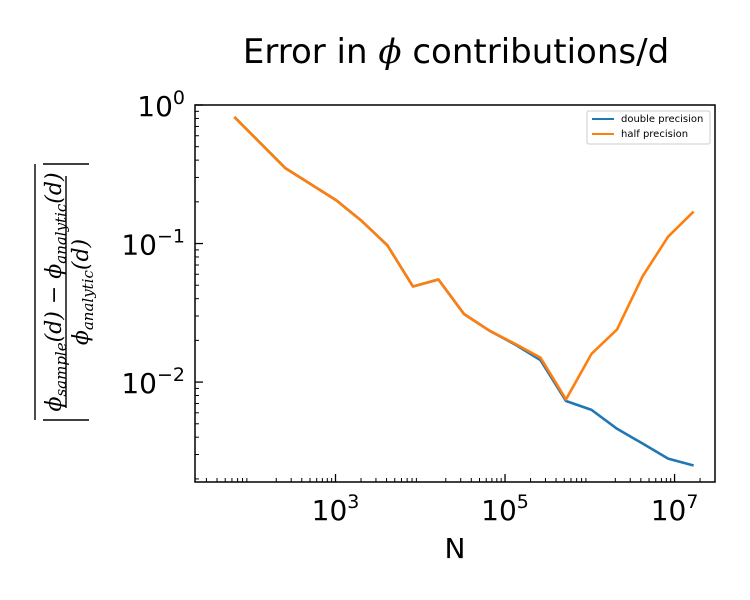 This screenshot has height=600, width=750. Describe the element at coordinates (455, 548) in the screenshot. I see `x-axis-label: N` at that location.